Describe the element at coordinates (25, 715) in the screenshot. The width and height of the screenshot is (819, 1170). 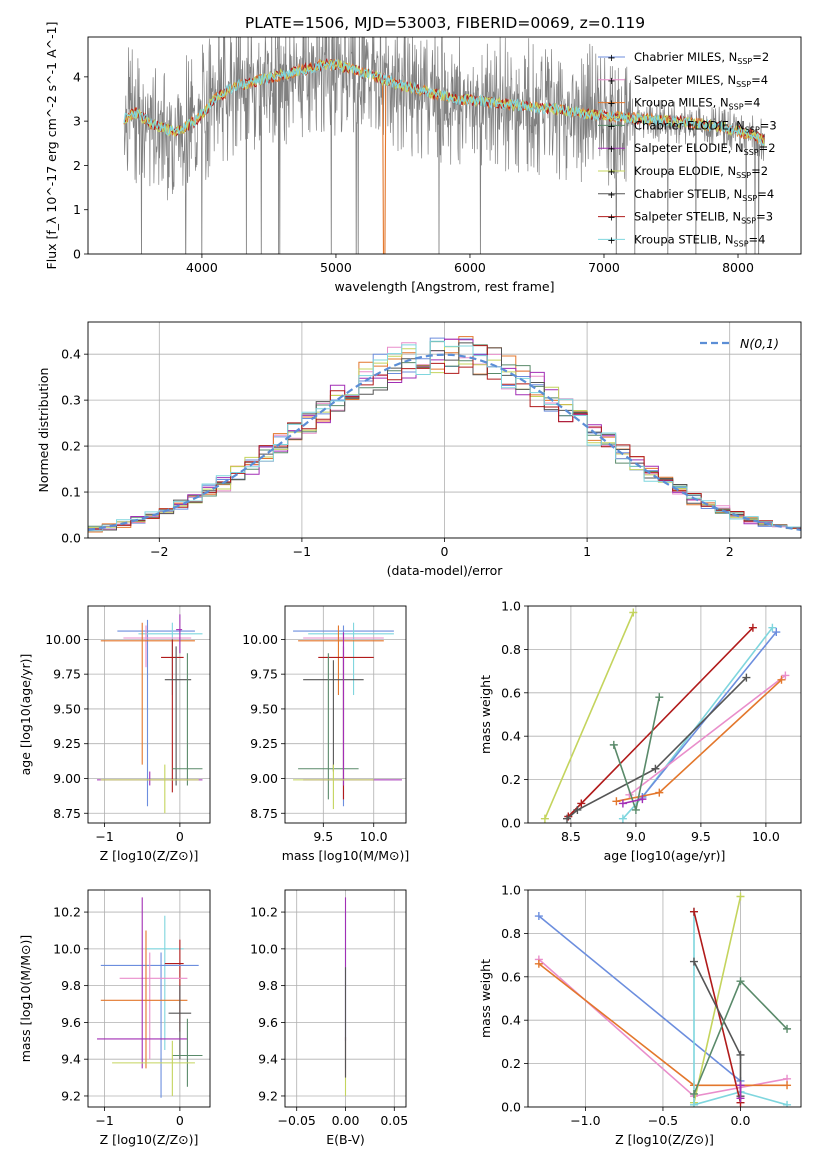
I see `y-axis-label: age [log10(age/yr)]` at that location.